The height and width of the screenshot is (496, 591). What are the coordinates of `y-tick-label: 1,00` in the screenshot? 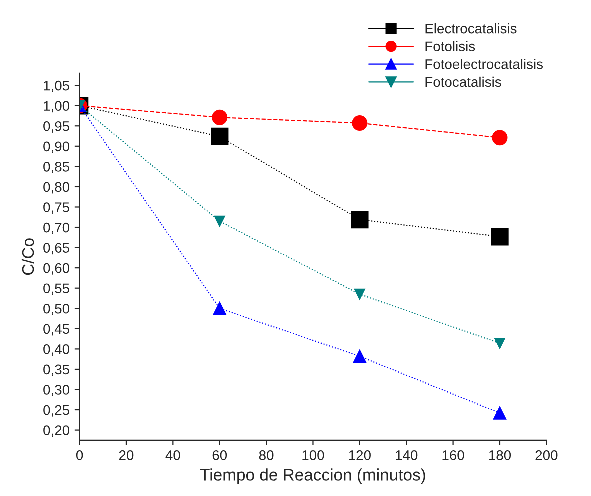 It's located at (57, 107).